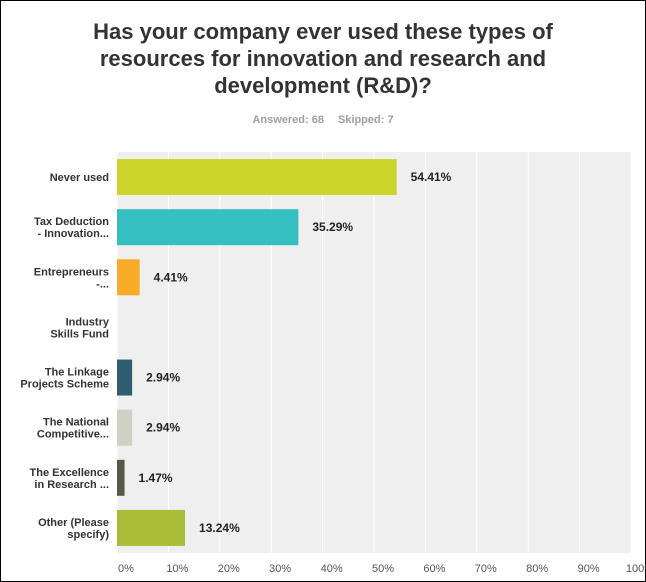 The height and width of the screenshot is (582, 646). What do you see at coordinates (71, 272) in the screenshot?
I see `category-label: Entrepreneurs` at bounding box center [71, 272].